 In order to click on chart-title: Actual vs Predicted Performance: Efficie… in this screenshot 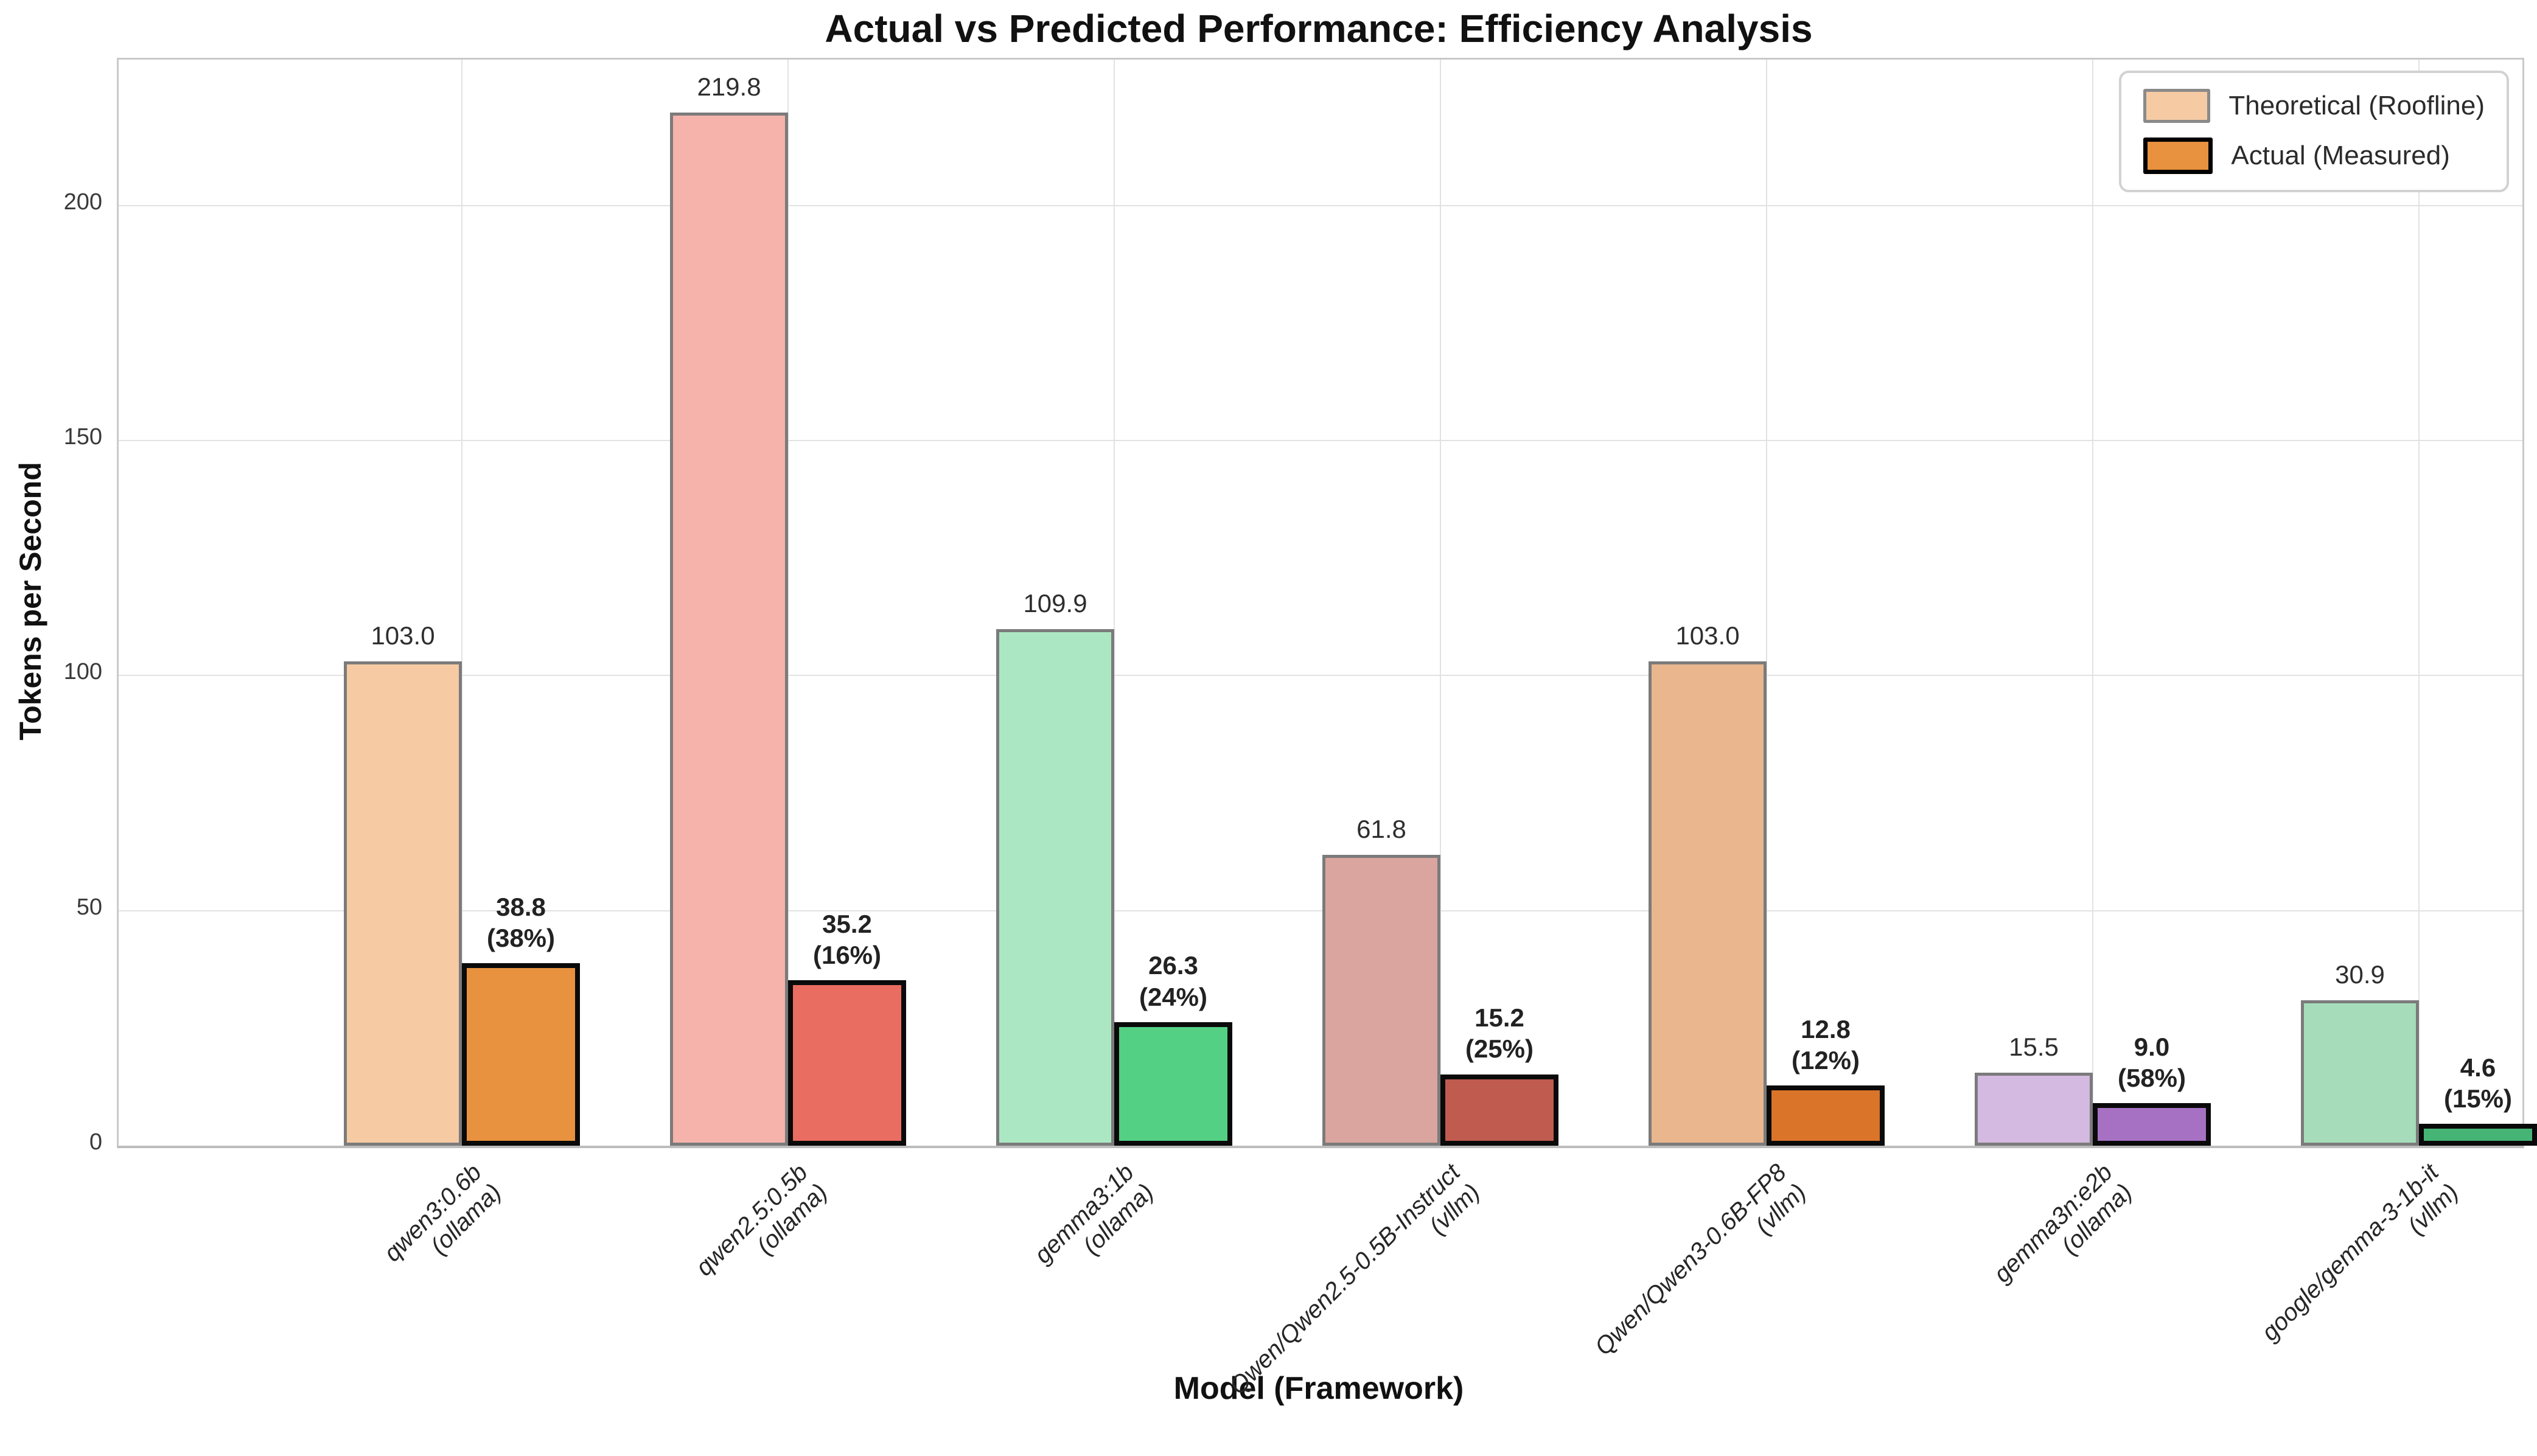, I will do `click(1319, 29)`.